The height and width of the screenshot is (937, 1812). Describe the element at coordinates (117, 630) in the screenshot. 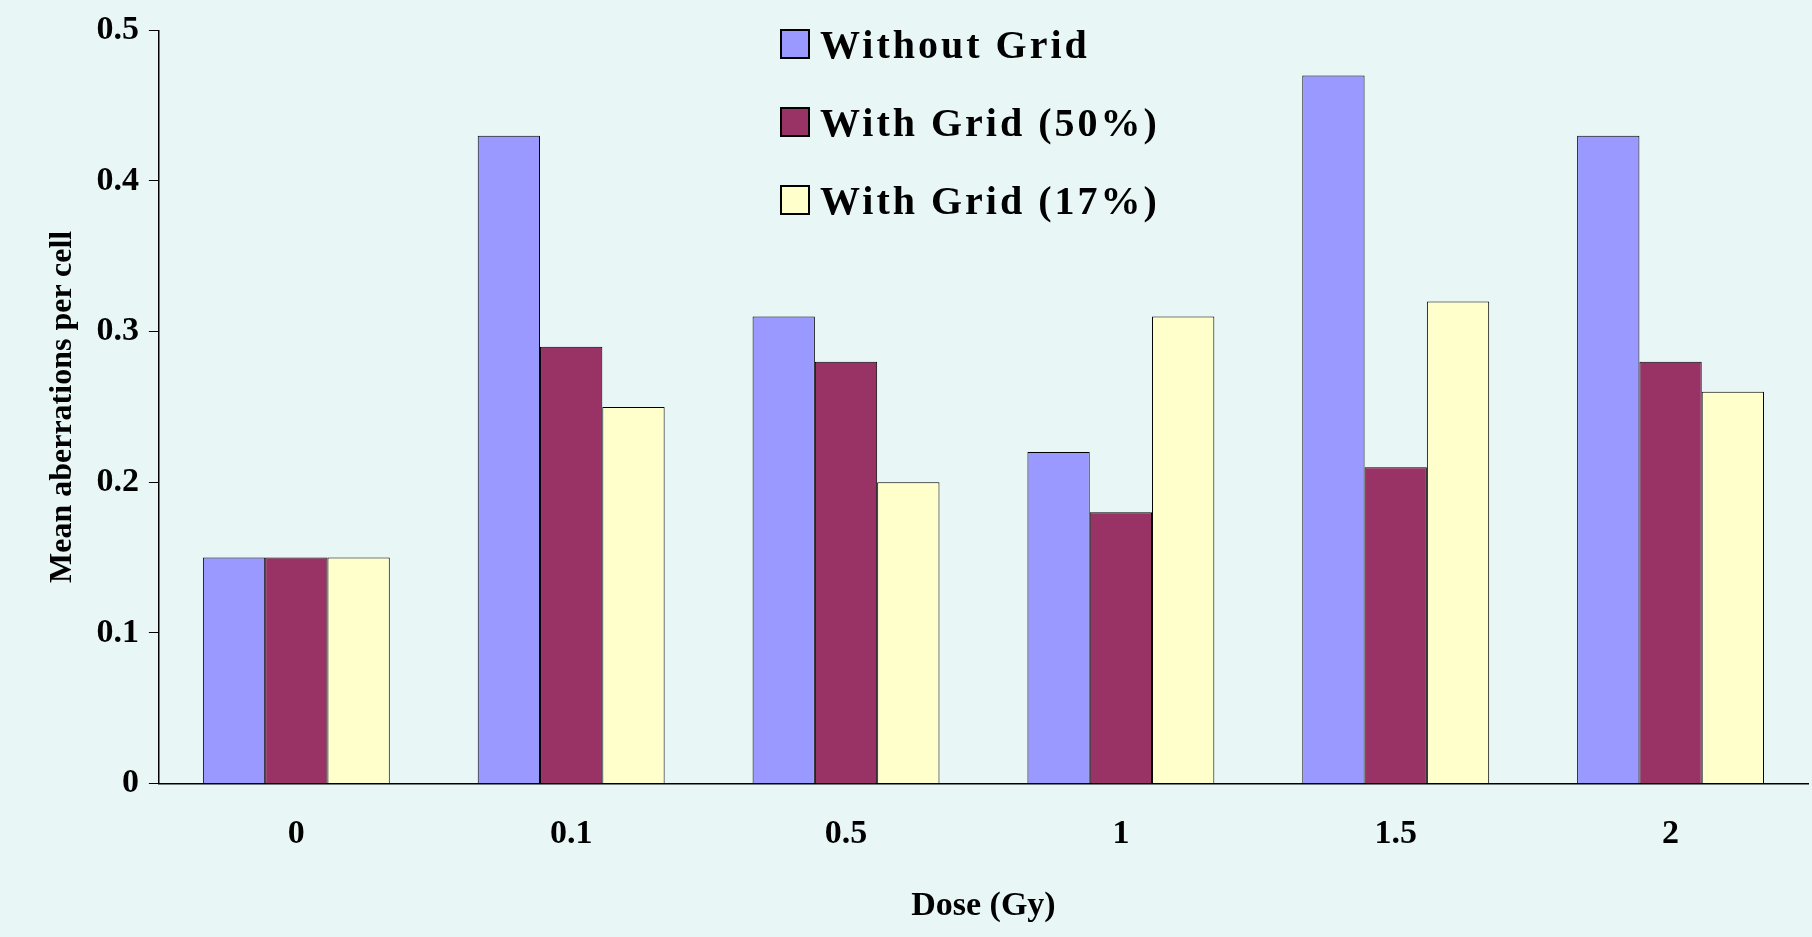

I see `y-tick-label: 0.1` at that location.